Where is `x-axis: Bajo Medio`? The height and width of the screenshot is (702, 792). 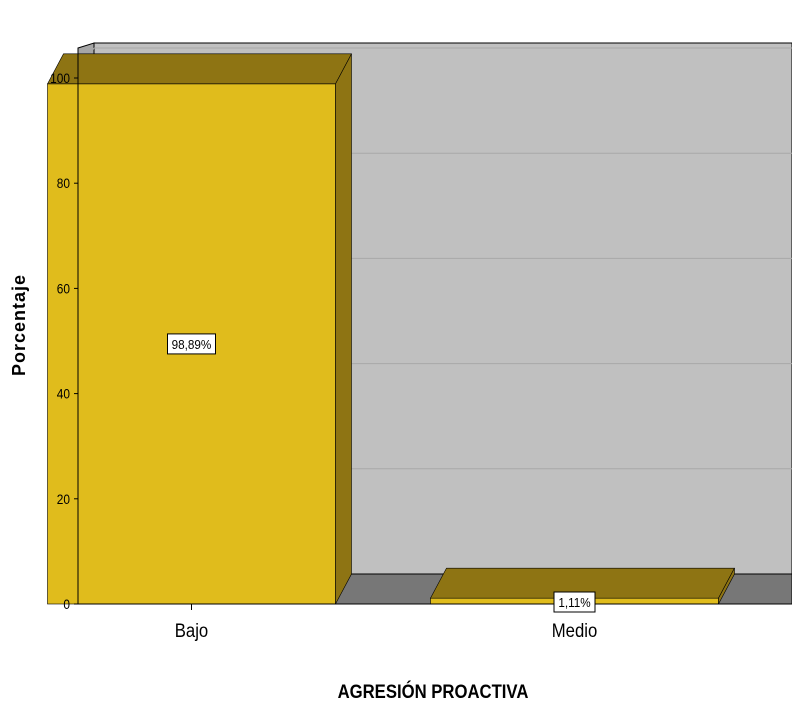
x-axis: Bajo Medio is located at coordinates (435, 622).